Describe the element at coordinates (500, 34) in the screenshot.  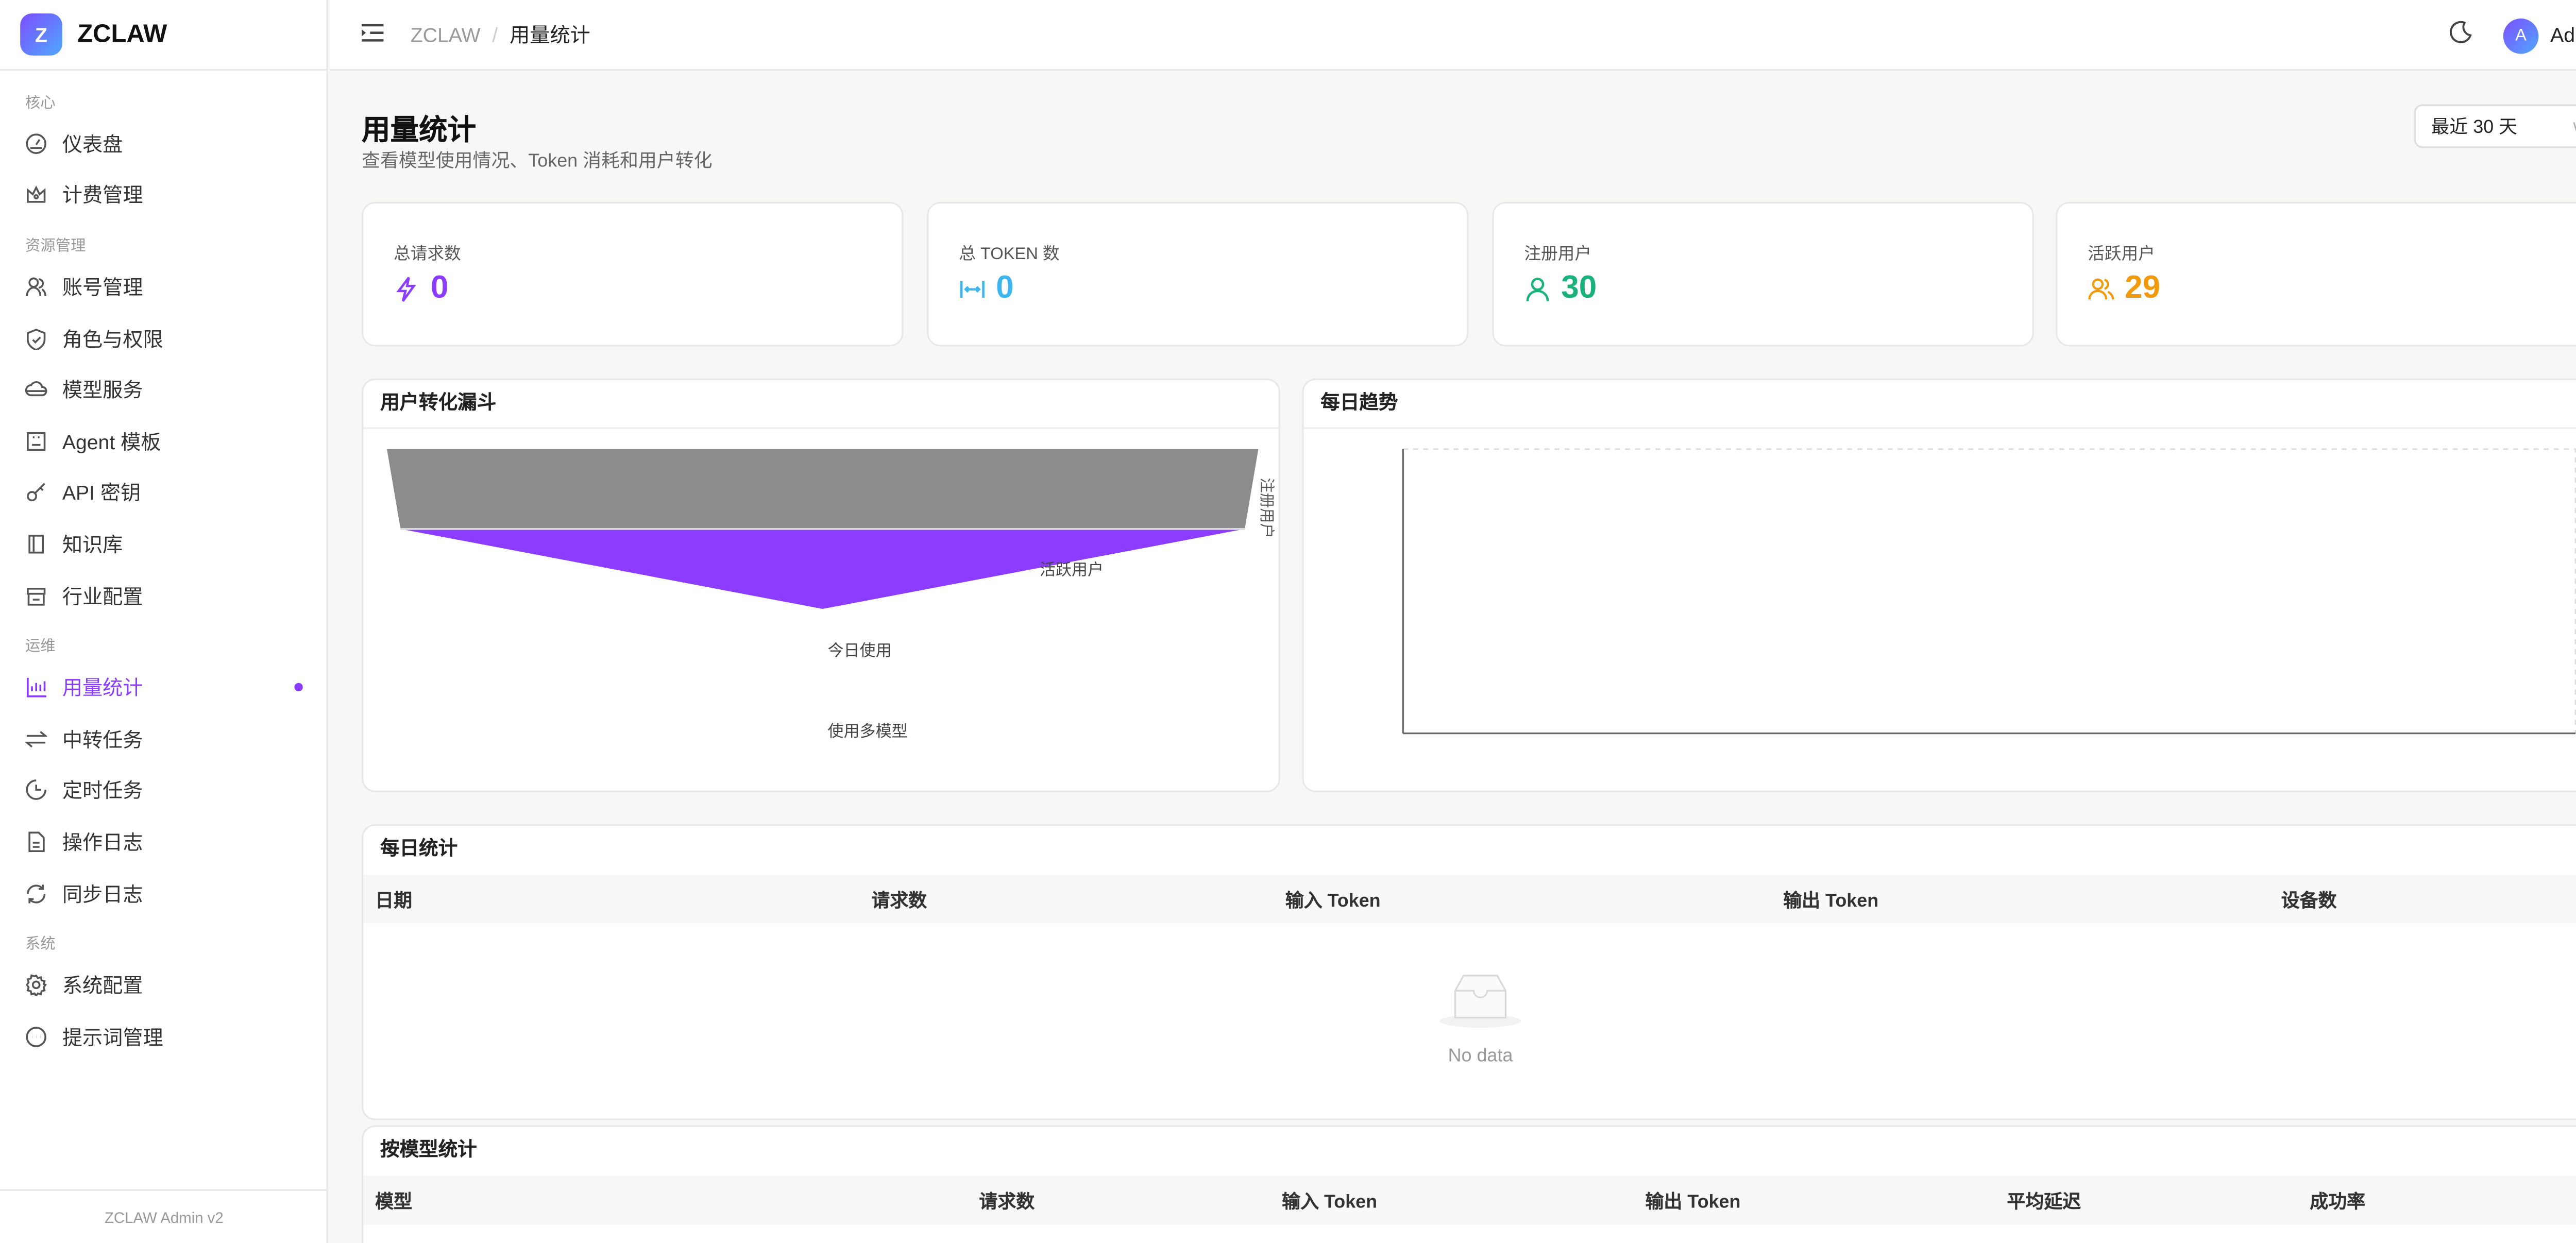
I see `breadcrumb: ZCLAW / 用量统计` at that location.